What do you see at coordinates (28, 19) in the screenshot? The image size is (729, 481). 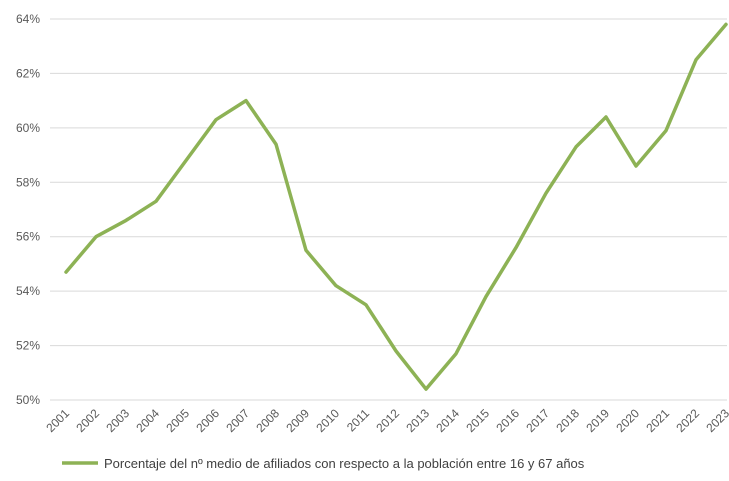 I see `y-tick-label: 64%` at bounding box center [28, 19].